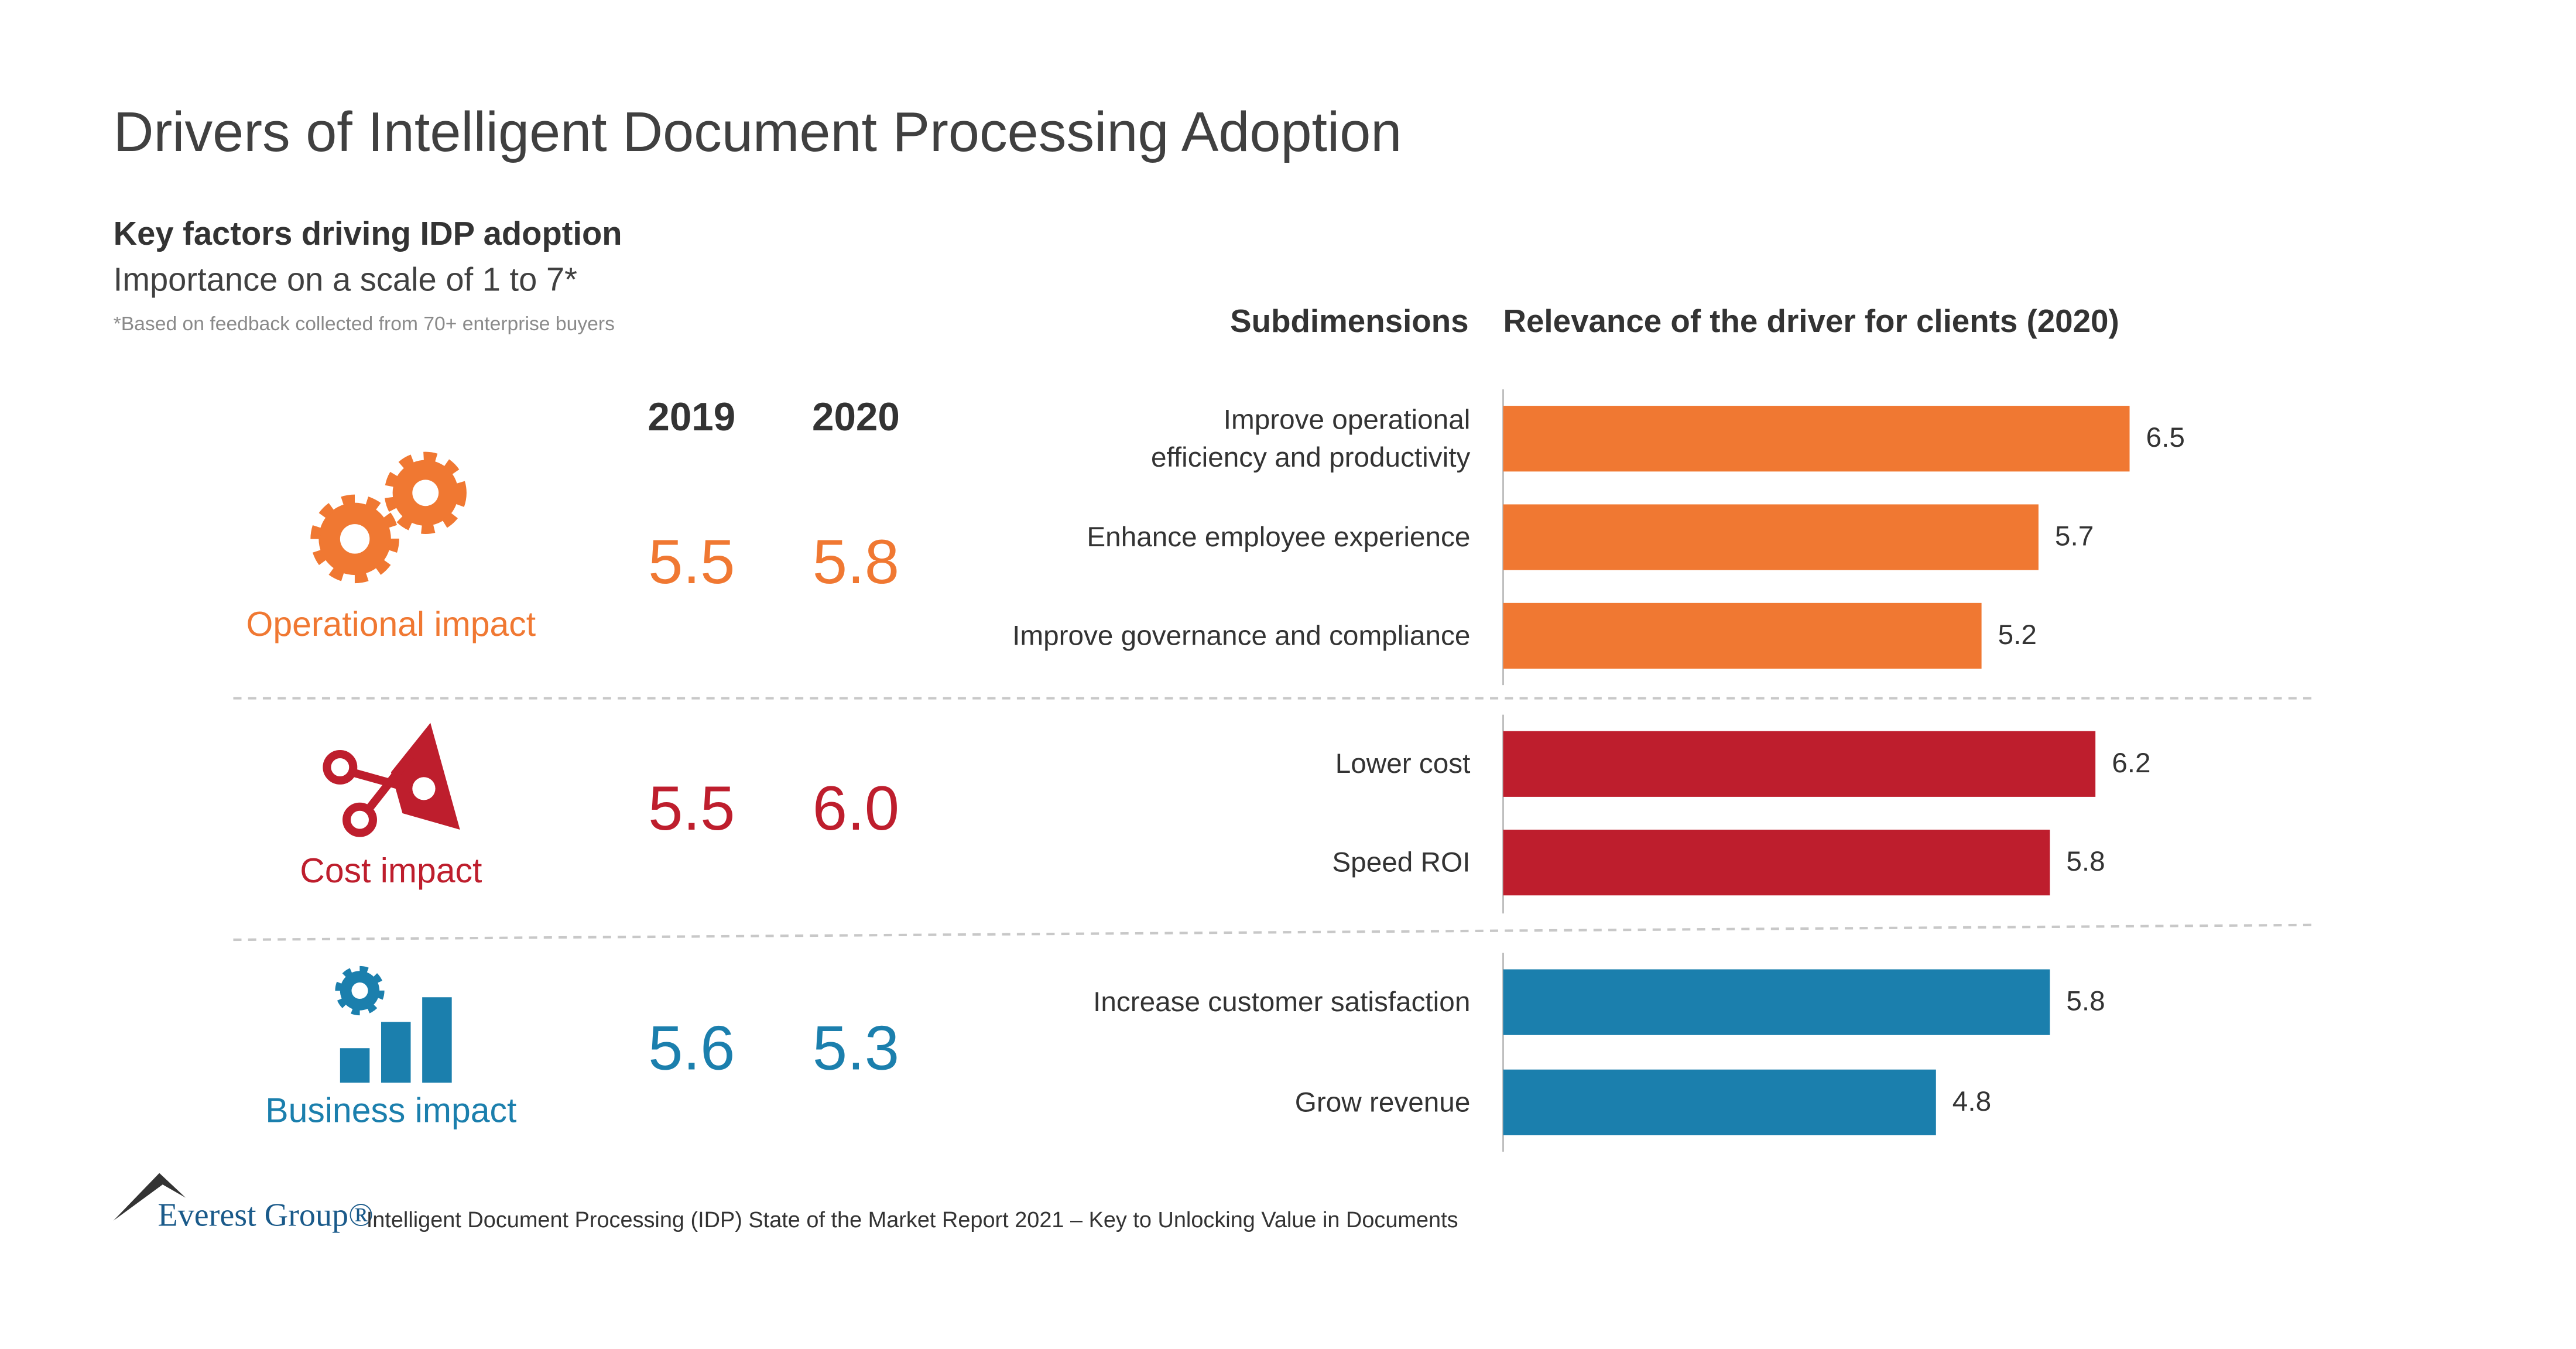 The image size is (2576, 1349). I want to click on value-label: 5.7, so click(2074, 536).